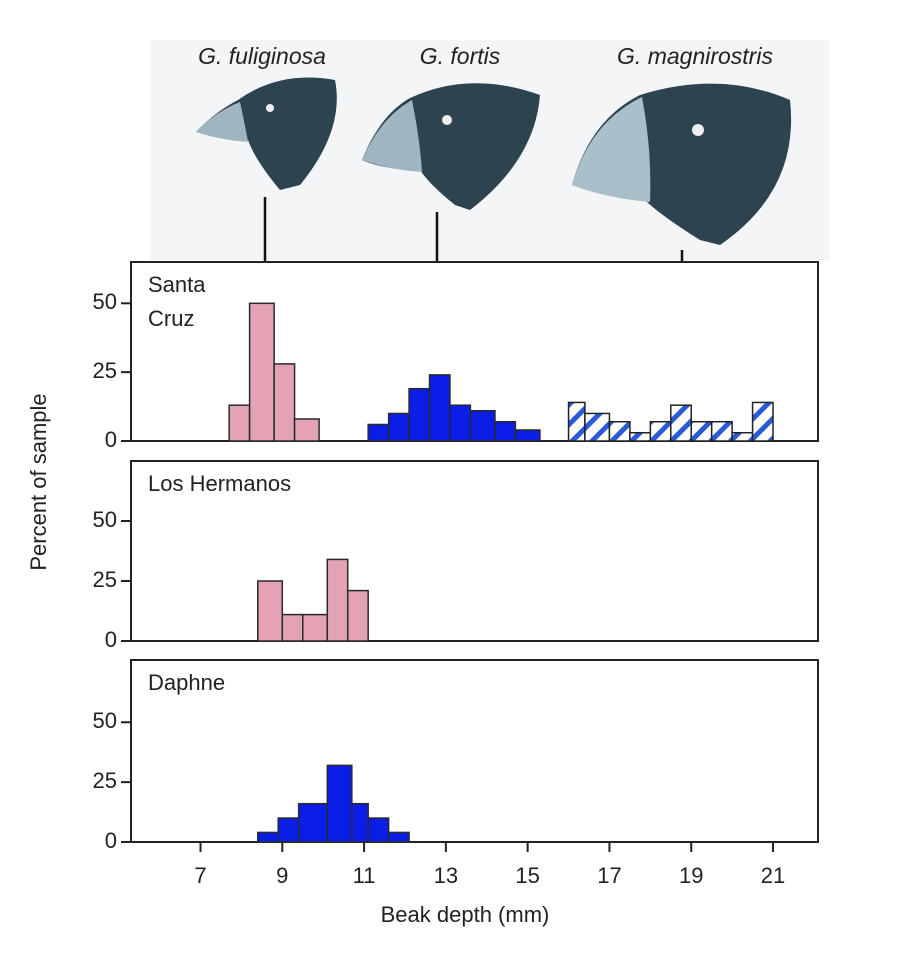 This screenshot has width=910, height=953. Describe the element at coordinates (200, 875) in the screenshot. I see `x-tick-label: 7` at that location.